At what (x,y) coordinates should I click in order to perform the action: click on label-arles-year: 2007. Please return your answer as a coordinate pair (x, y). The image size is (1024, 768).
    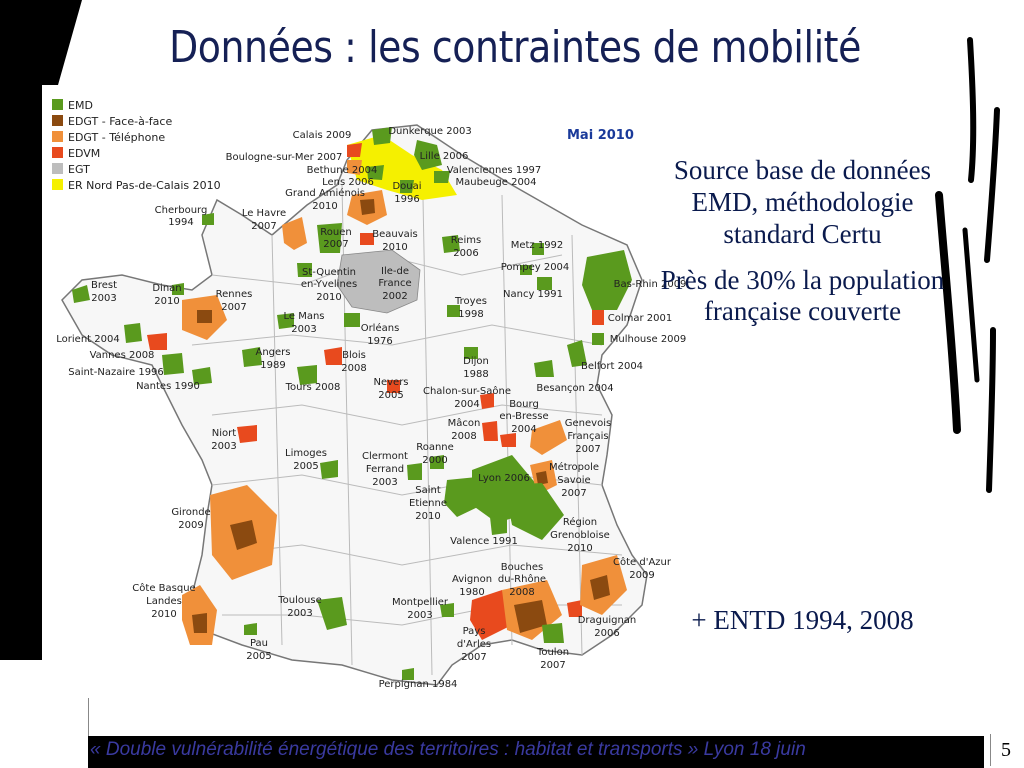
    Looking at the image, I should click on (473, 657).